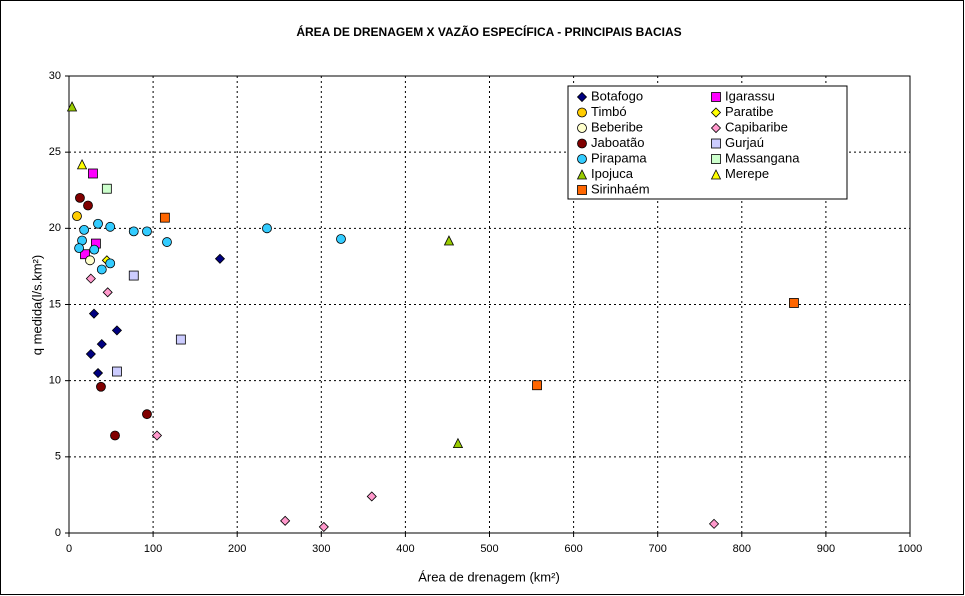 The width and height of the screenshot is (965, 596). What do you see at coordinates (756, 126) in the screenshot?
I see `legend-label: Capibaribe` at bounding box center [756, 126].